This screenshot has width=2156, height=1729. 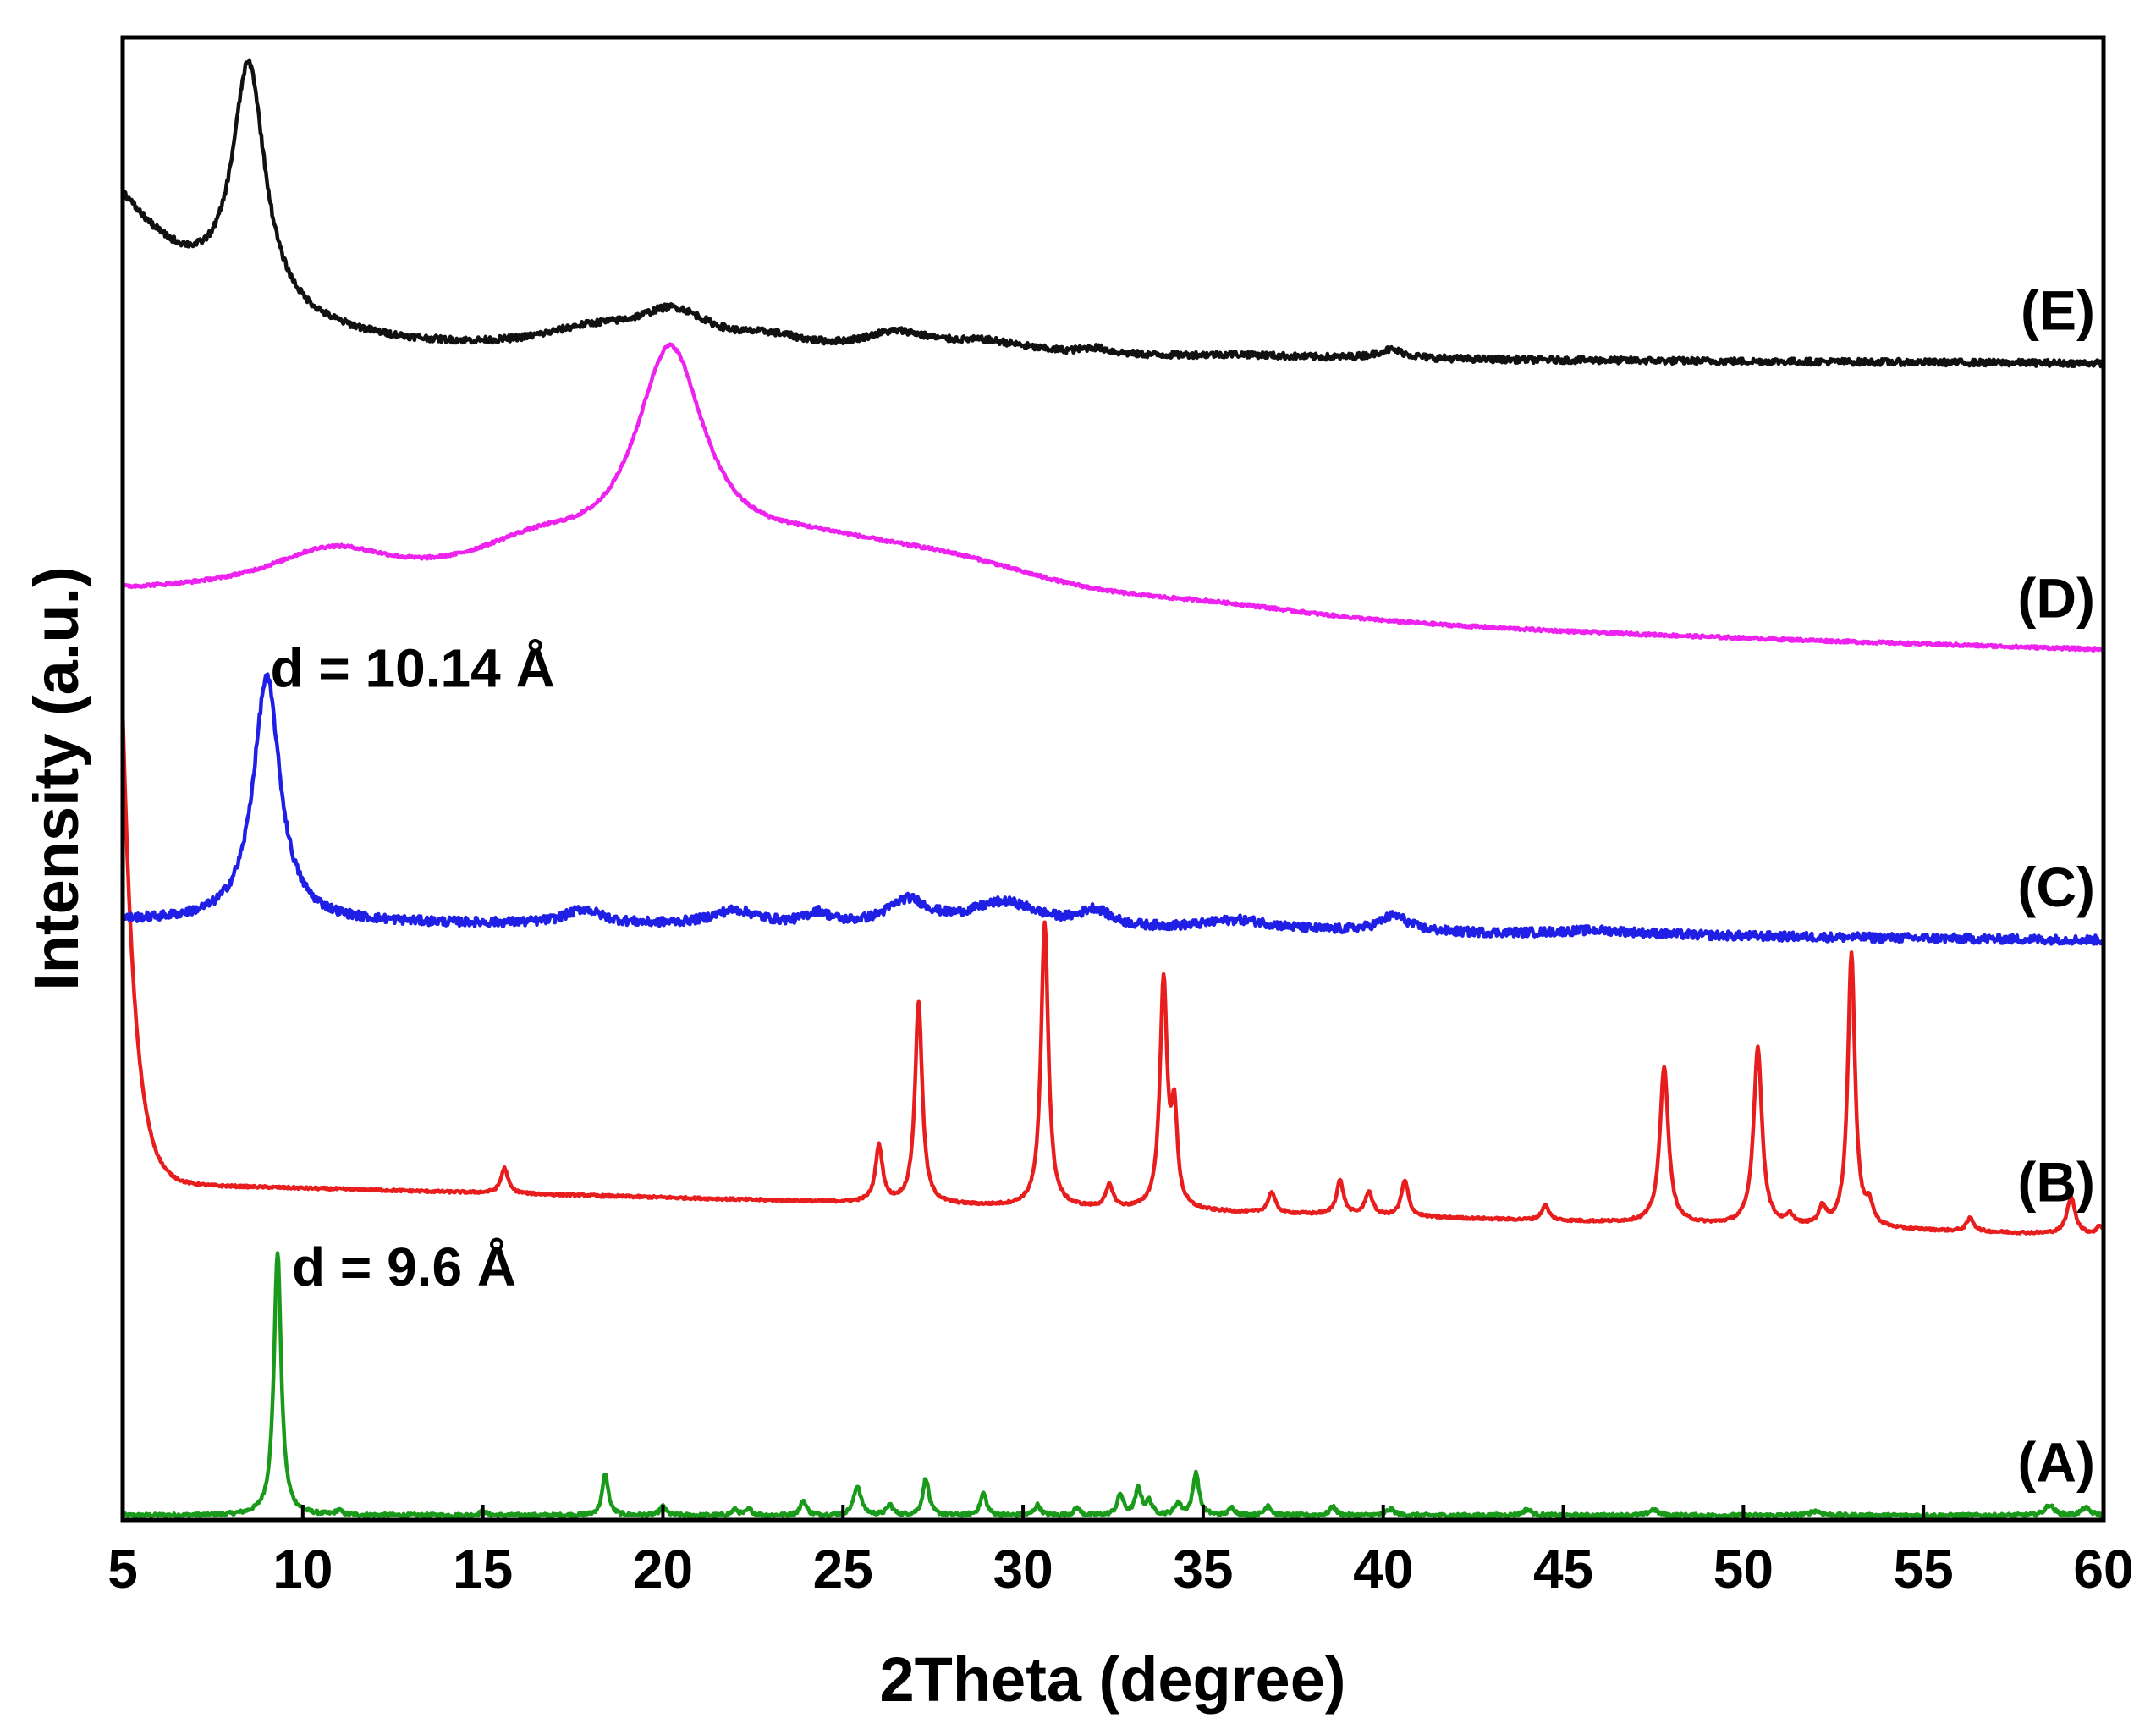 What do you see at coordinates (1383, 1569) in the screenshot?
I see `x-tick-label-40: 40` at bounding box center [1383, 1569].